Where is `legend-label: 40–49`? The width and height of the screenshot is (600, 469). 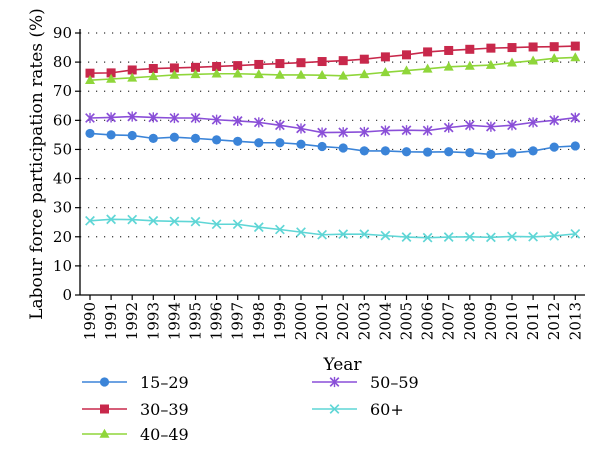 legend-label: 40–49 is located at coordinates (164, 434).